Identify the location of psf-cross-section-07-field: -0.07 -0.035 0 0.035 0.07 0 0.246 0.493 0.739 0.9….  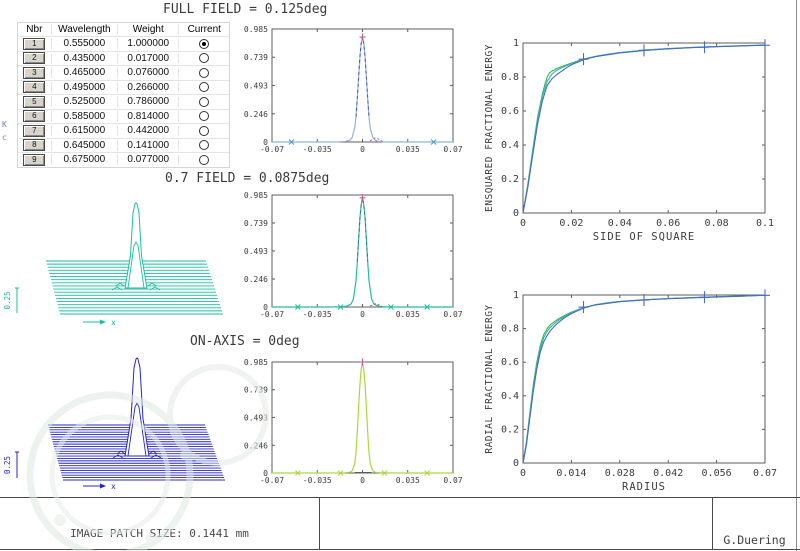
(353, 255).